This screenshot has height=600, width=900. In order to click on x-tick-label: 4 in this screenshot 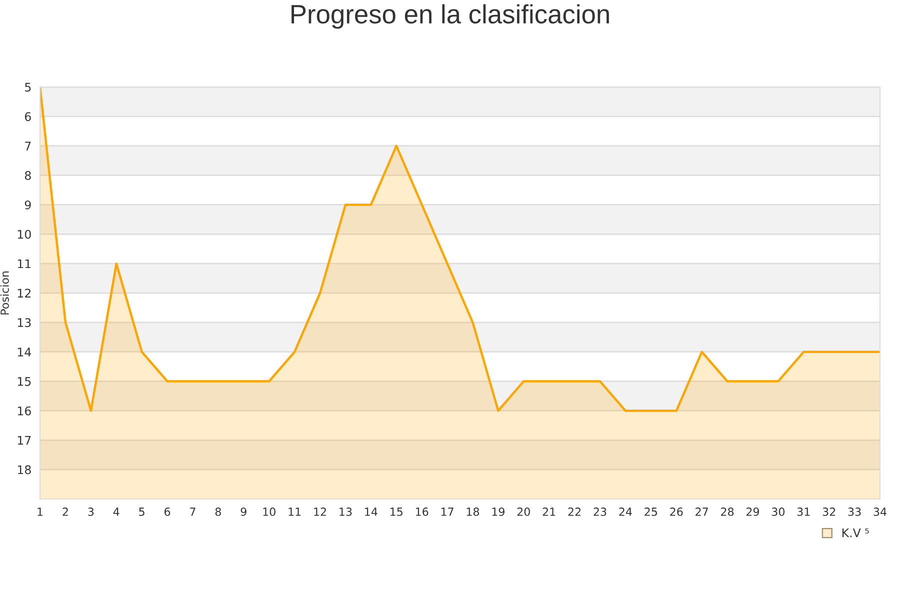, I will do `click(116, 512)`.